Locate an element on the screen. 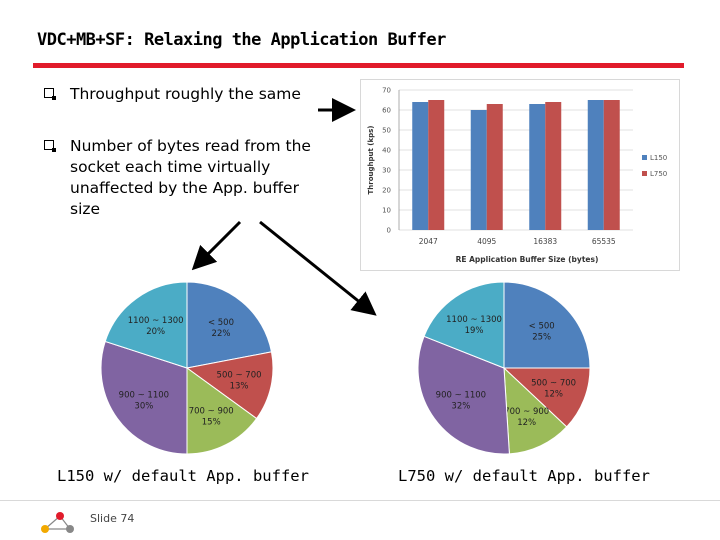  pie-slice-percent: 15% is located at coordinates (211, 423).